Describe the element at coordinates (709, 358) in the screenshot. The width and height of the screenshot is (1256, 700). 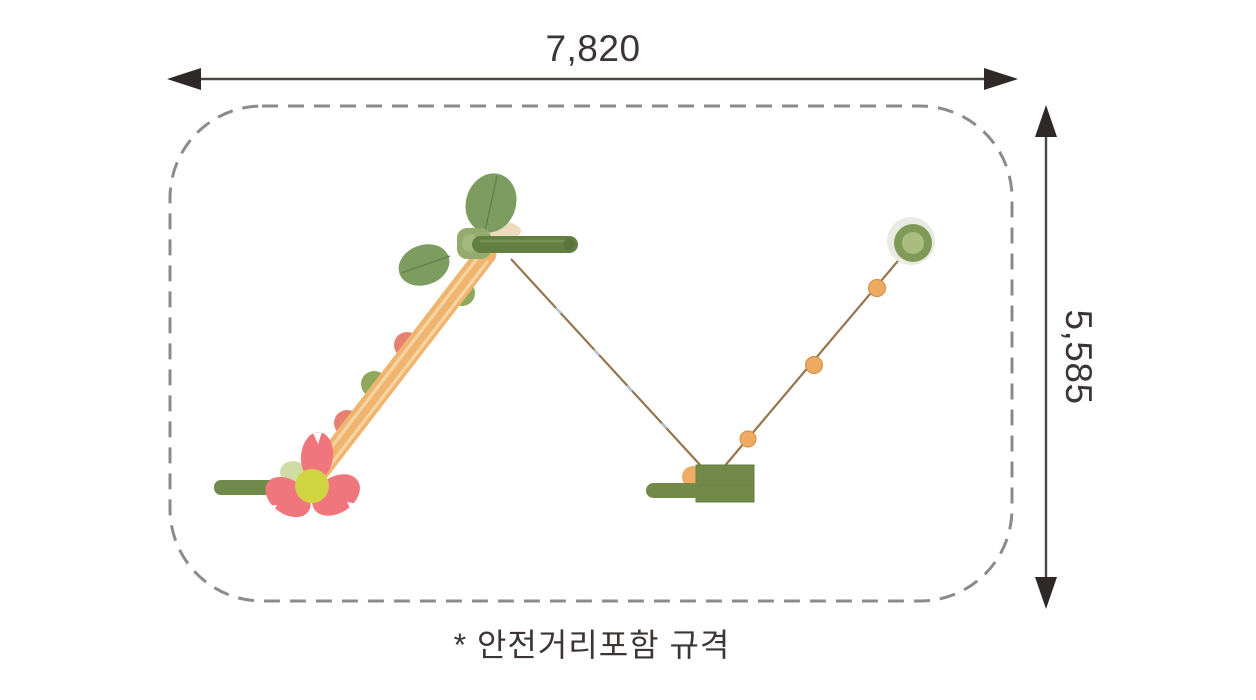
I see `zip-cable-icon` at that location.